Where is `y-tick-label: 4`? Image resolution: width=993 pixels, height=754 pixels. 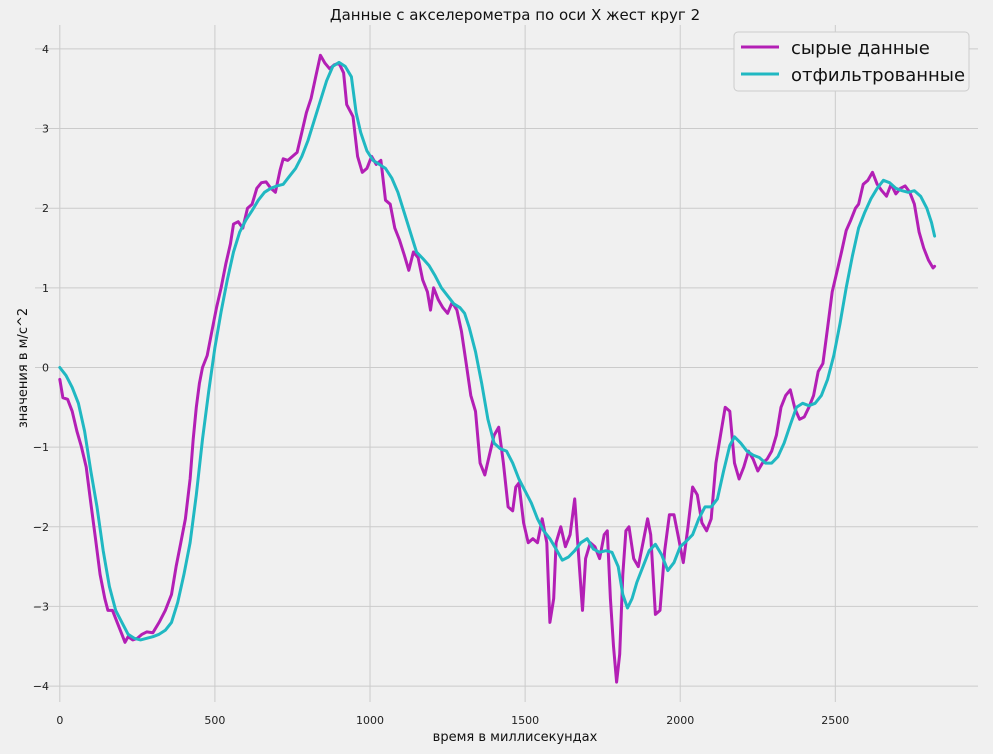
y-tick-label: 4 is located at coordinates (45, 49).